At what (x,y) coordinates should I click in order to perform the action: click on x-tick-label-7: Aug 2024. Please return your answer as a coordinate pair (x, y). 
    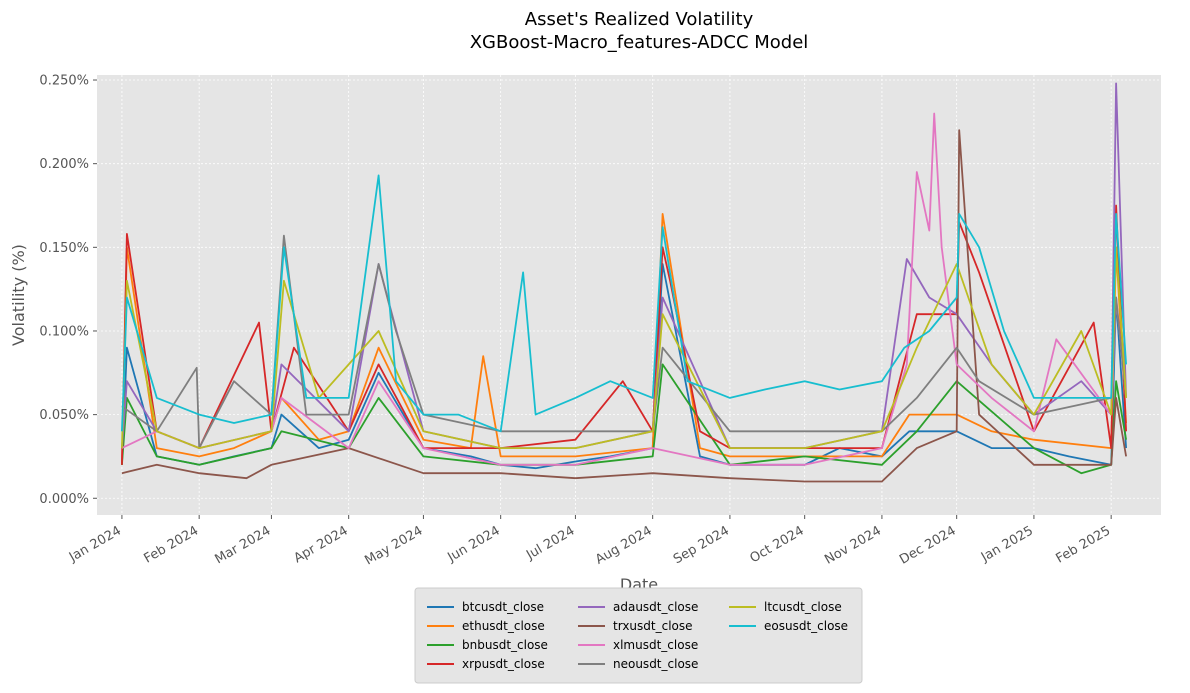
    Looking at the image, I should click on (624, 545).